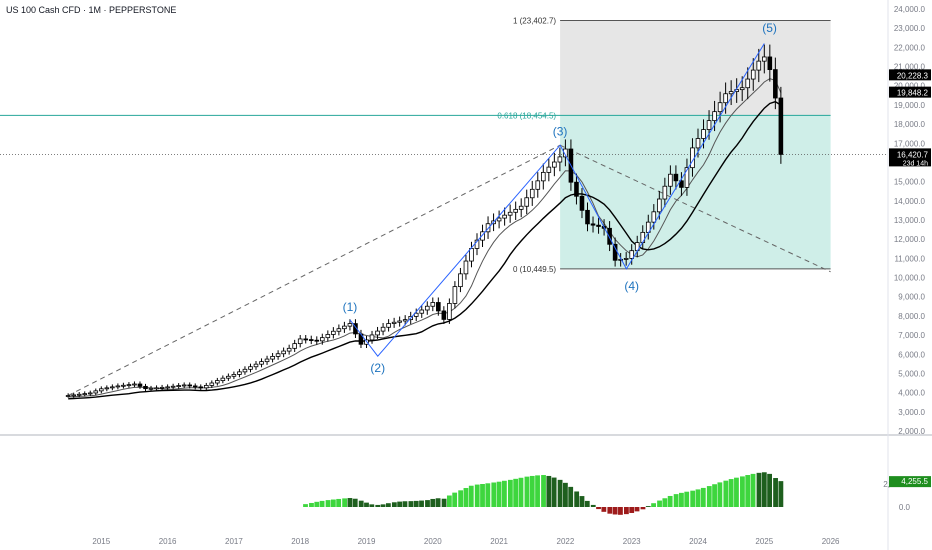 This screenshot has width=932, height=550. I want to click on wave-label: (2), so click(377, 368).